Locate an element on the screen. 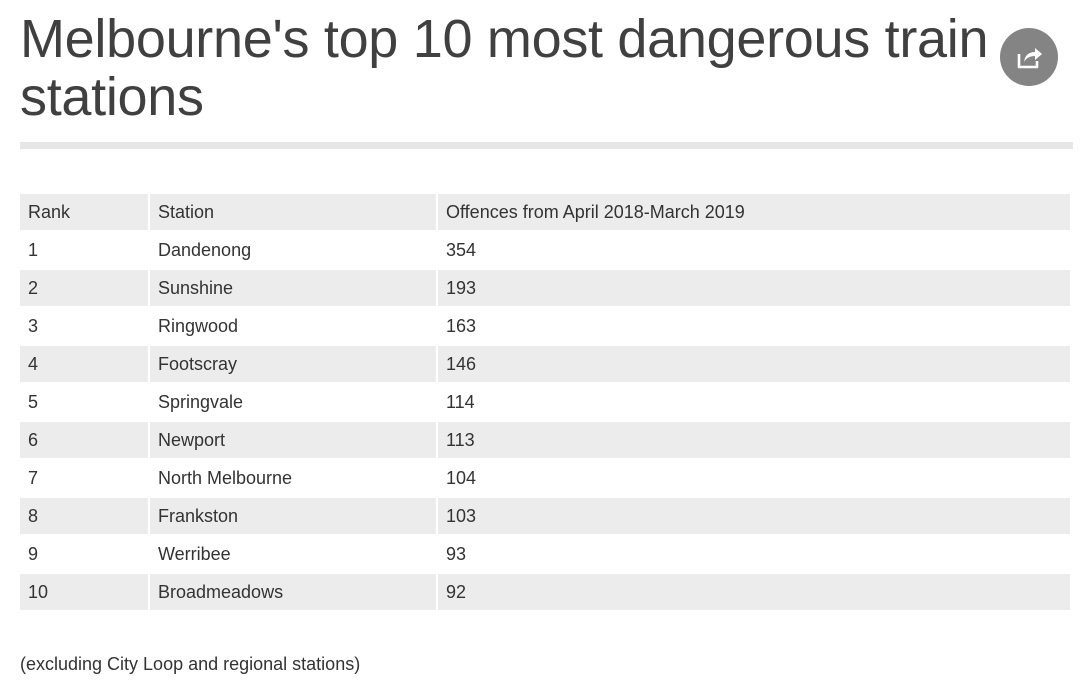 The height and width of the screenshot is (683, 1080). rank-cell: 10 is located at coordinates (84, 592).